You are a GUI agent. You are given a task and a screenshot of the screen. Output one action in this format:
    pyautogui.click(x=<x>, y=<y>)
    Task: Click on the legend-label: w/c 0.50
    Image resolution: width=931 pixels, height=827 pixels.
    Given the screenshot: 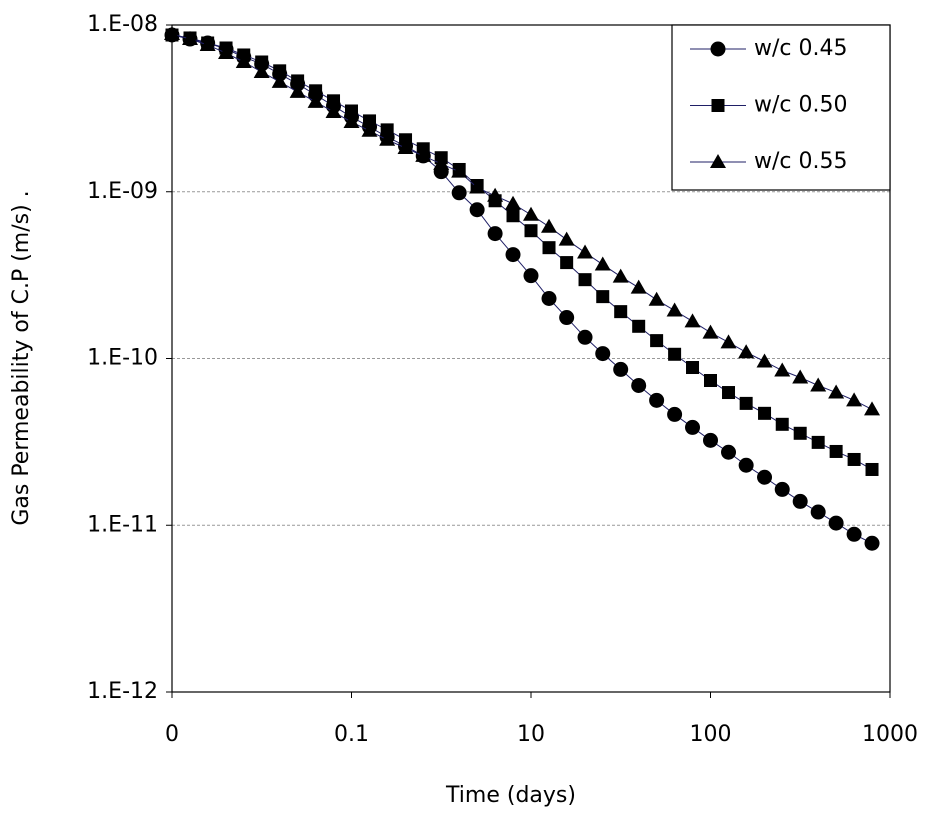 What is the action you would take?
    pyautogui.click(x=800, y=105)
    